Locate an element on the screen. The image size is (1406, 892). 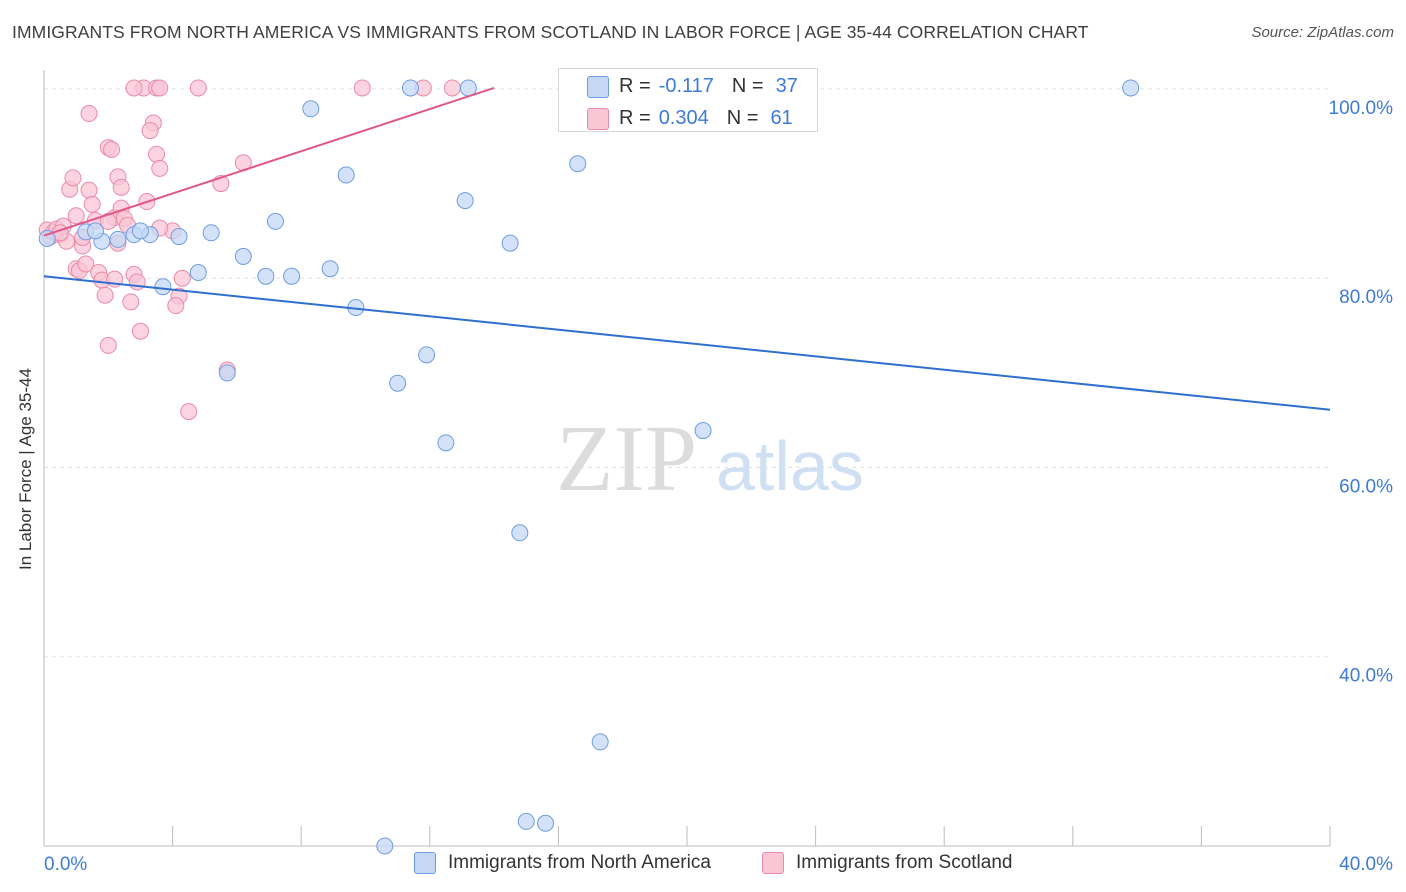
y-tick-label: 40.0% is located at coordinates (1366, 676).